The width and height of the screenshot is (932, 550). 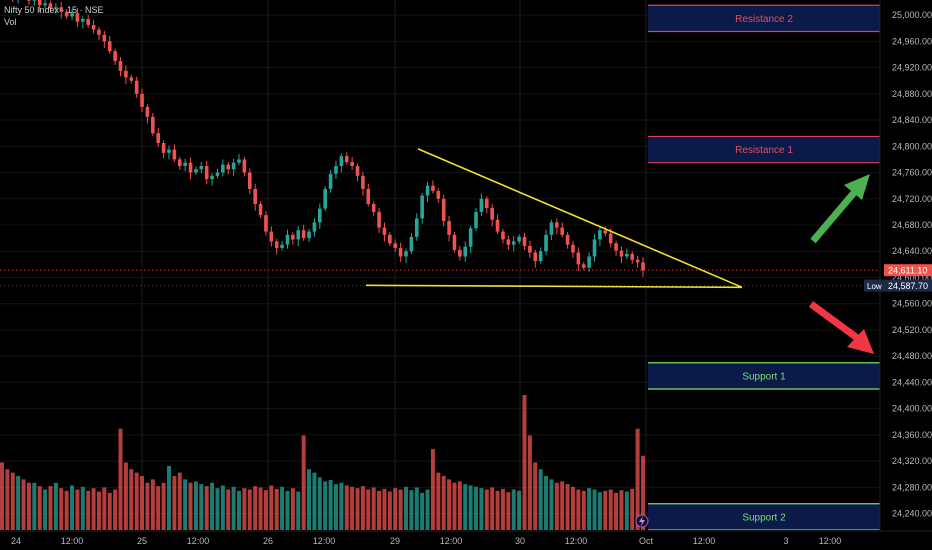 What do you see at coordinates (466, 540) in the screenshot?
I see `time-axis-bg` at bounding box center [466, 540].